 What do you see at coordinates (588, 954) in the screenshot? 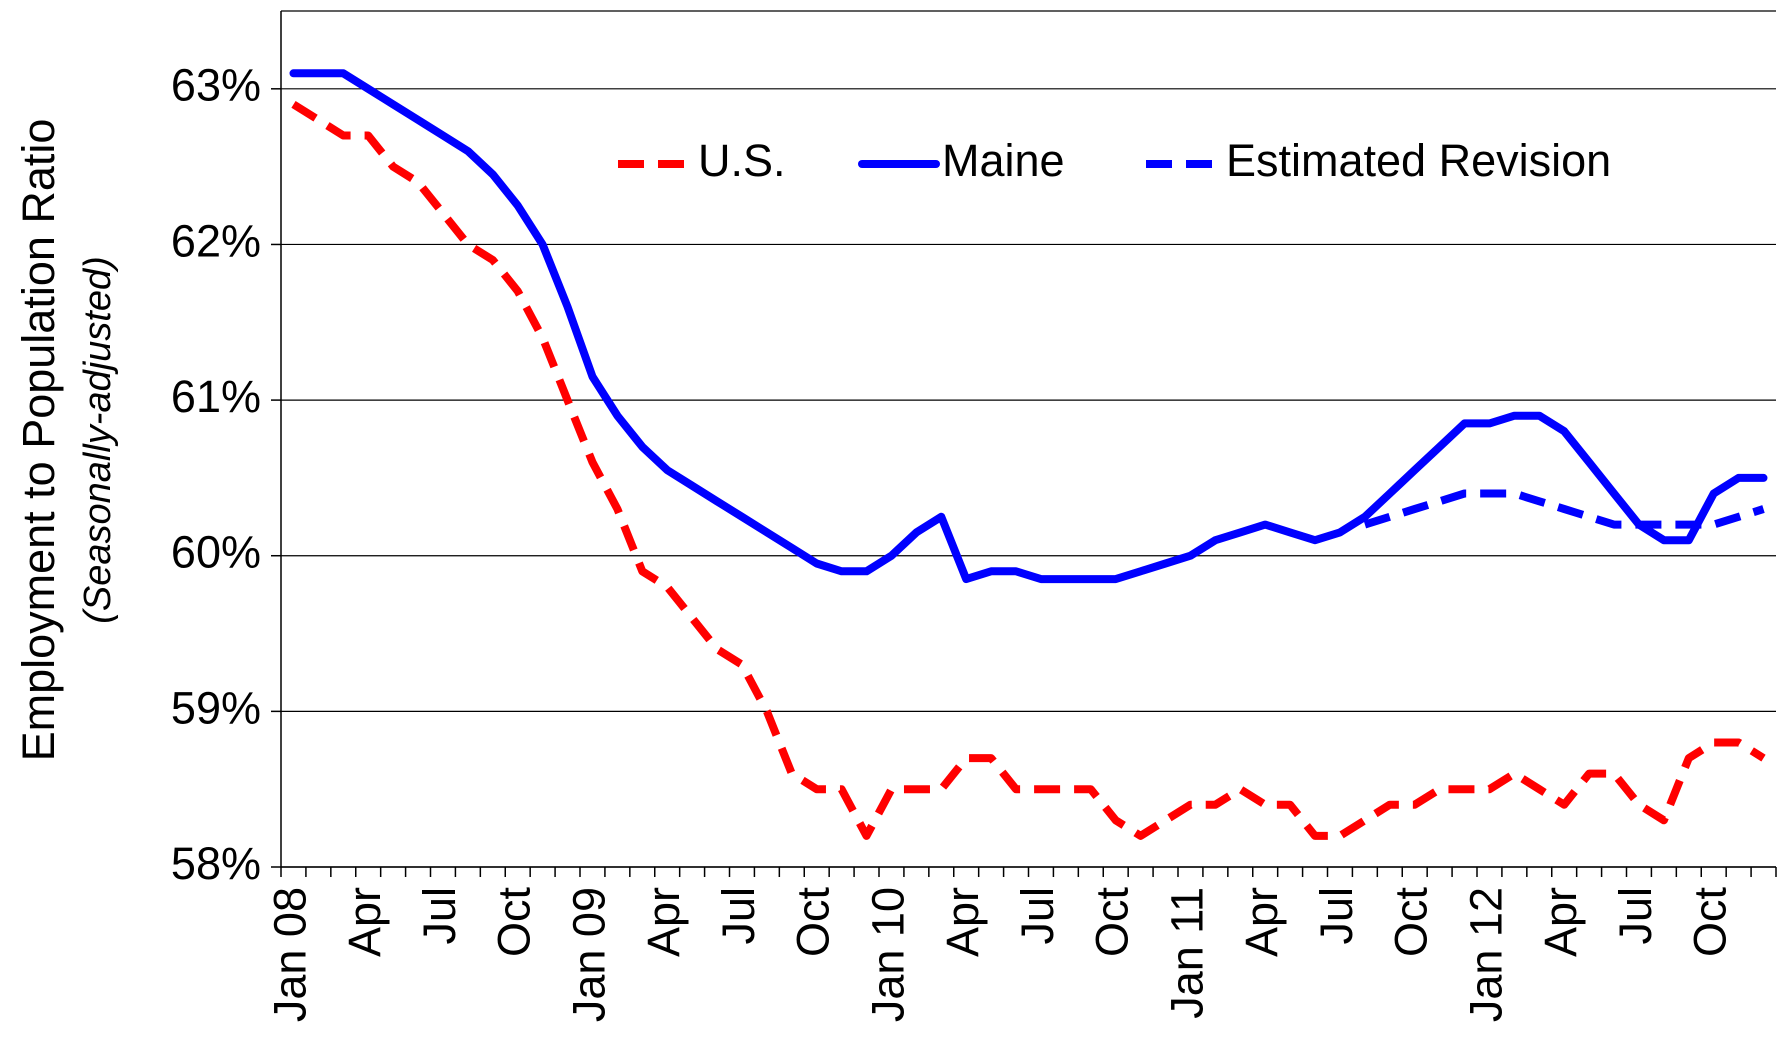
I see `x-tick-label: Jan 09` at bounding box center [588, 954].